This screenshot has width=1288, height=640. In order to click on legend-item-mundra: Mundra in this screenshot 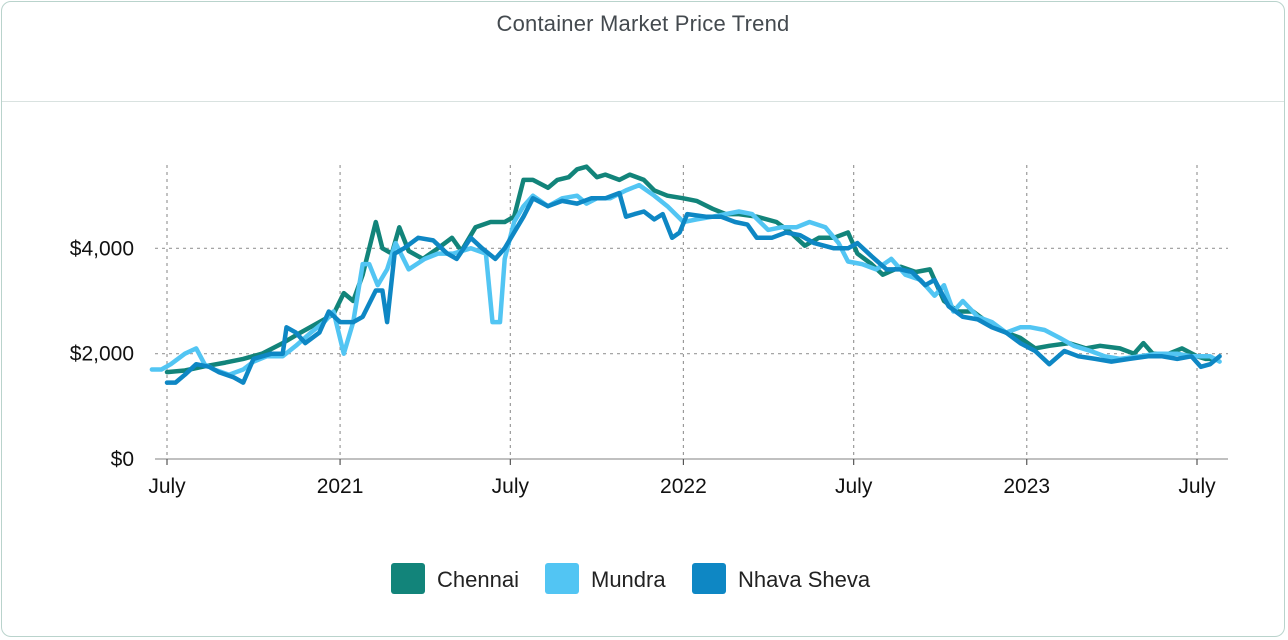, I will do `click(605, 578)`.